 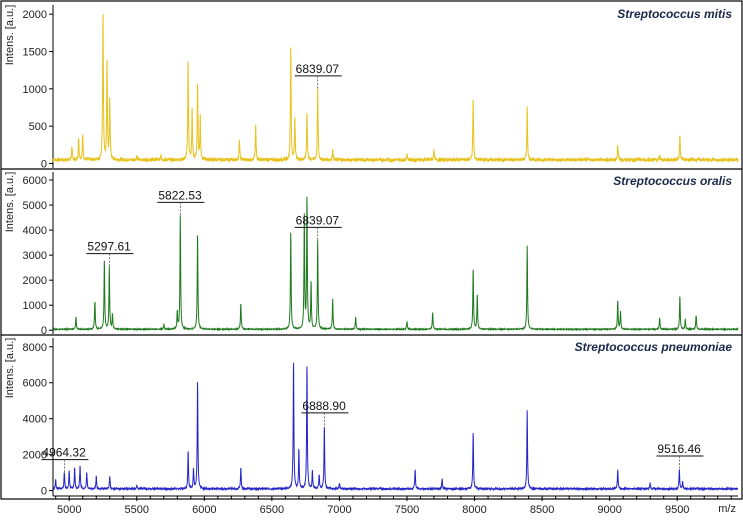 What do you see at coordinates (542, 510) in the screenshot?
I see `x-tick-label: 8500` at bounding box center [542, 510].